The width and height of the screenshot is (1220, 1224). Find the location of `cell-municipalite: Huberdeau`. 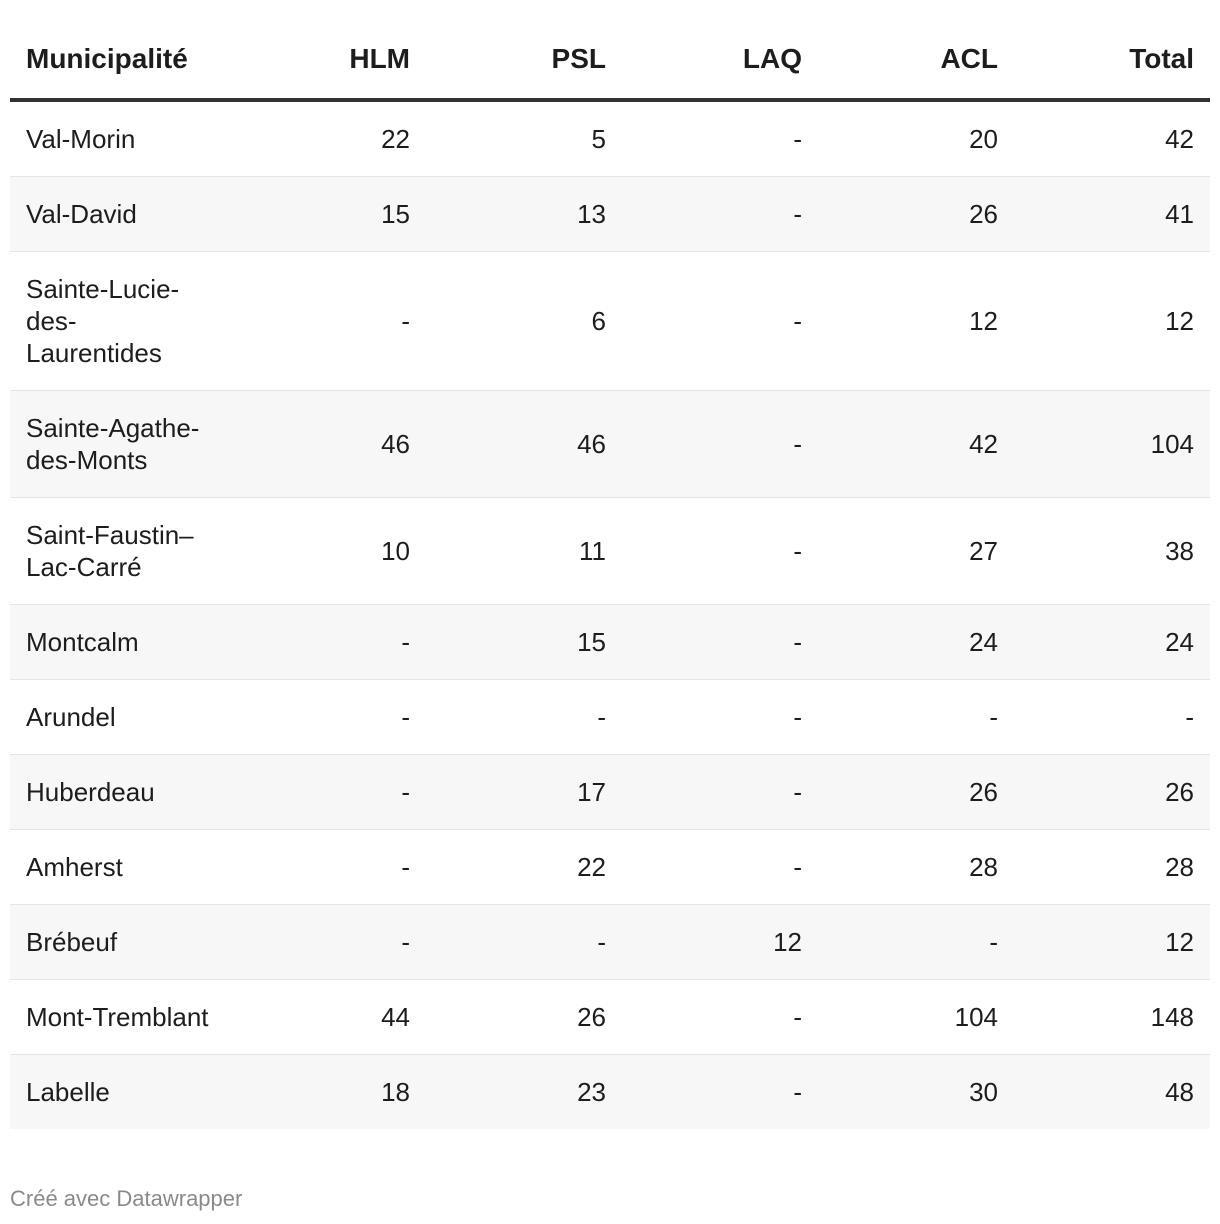

cell-municipalite: Huberdeau is located at coordinates (120, 792).